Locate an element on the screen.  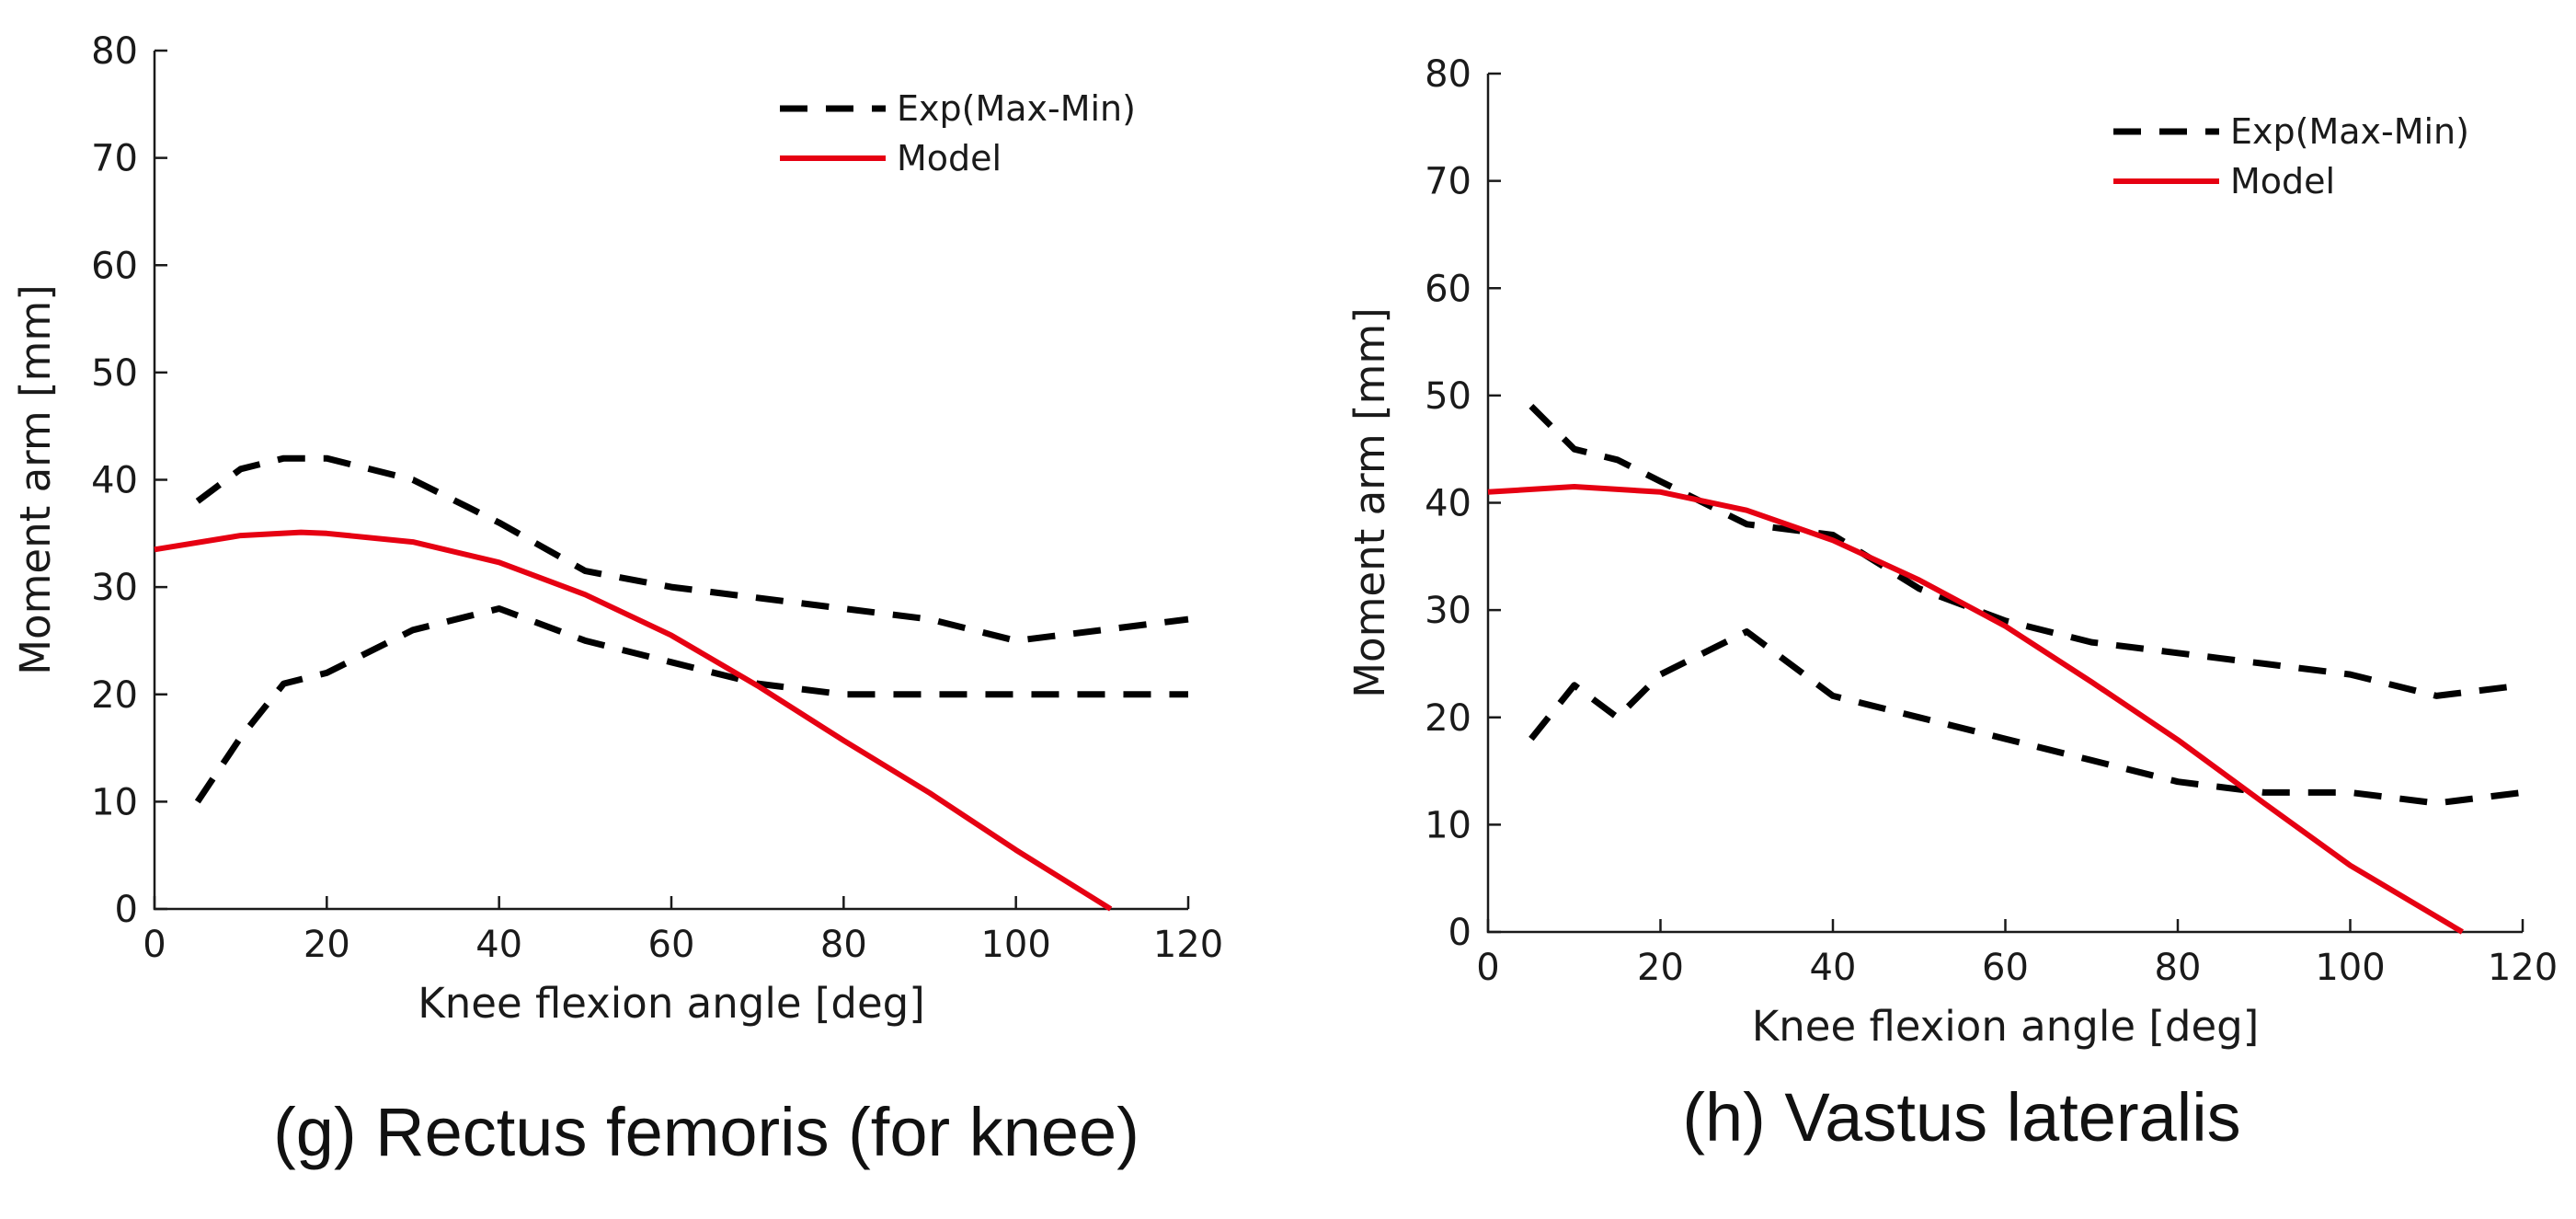
chart-caption: (g) Rectus femoris (for knee) is located at coordinates (706, 1132).